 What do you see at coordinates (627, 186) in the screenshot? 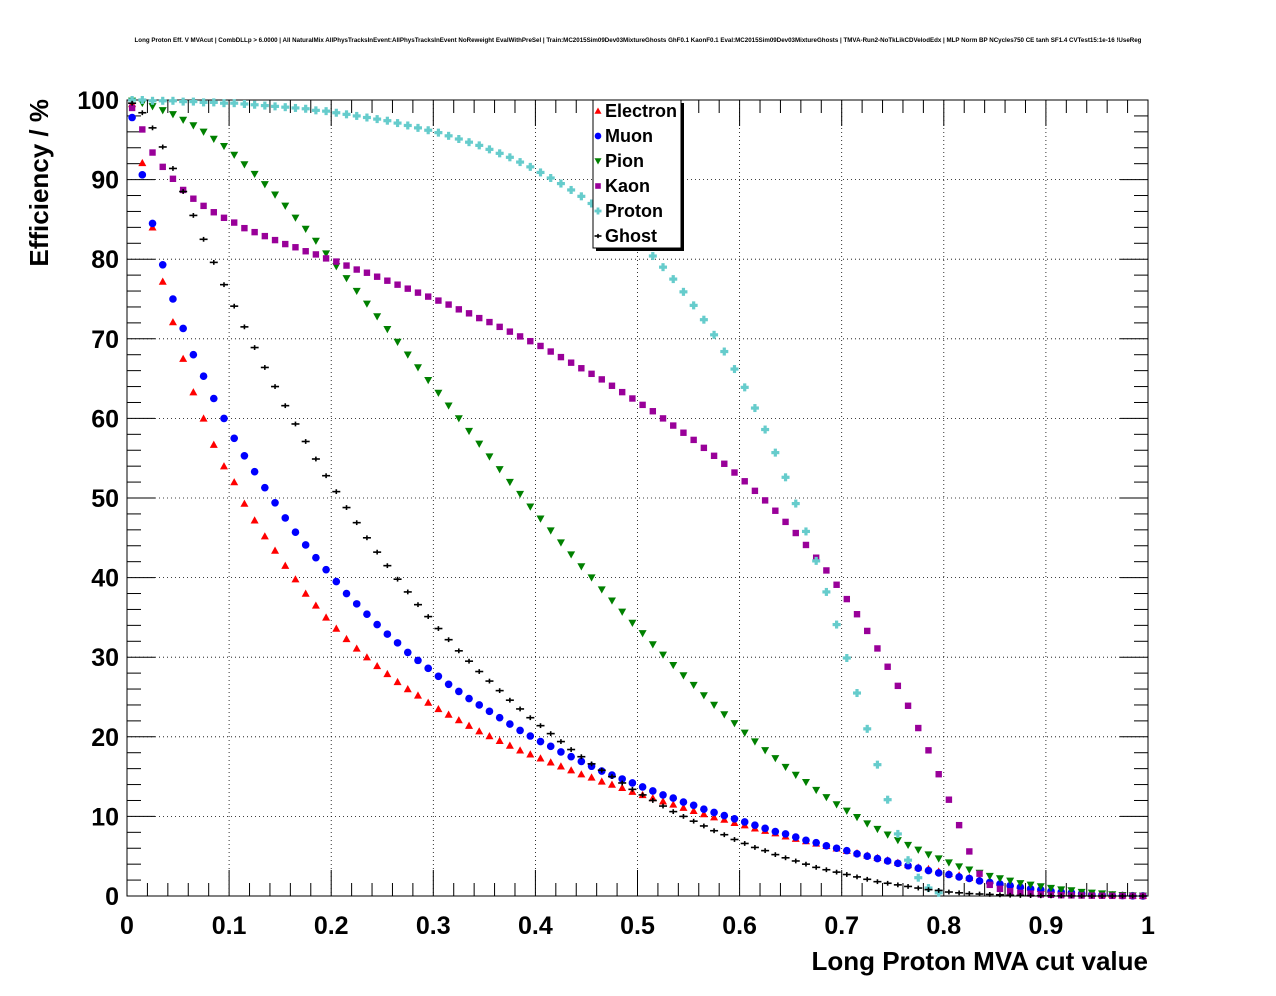
I see `legend-label-kaon: Kaon` at bounding box center [627, 186].